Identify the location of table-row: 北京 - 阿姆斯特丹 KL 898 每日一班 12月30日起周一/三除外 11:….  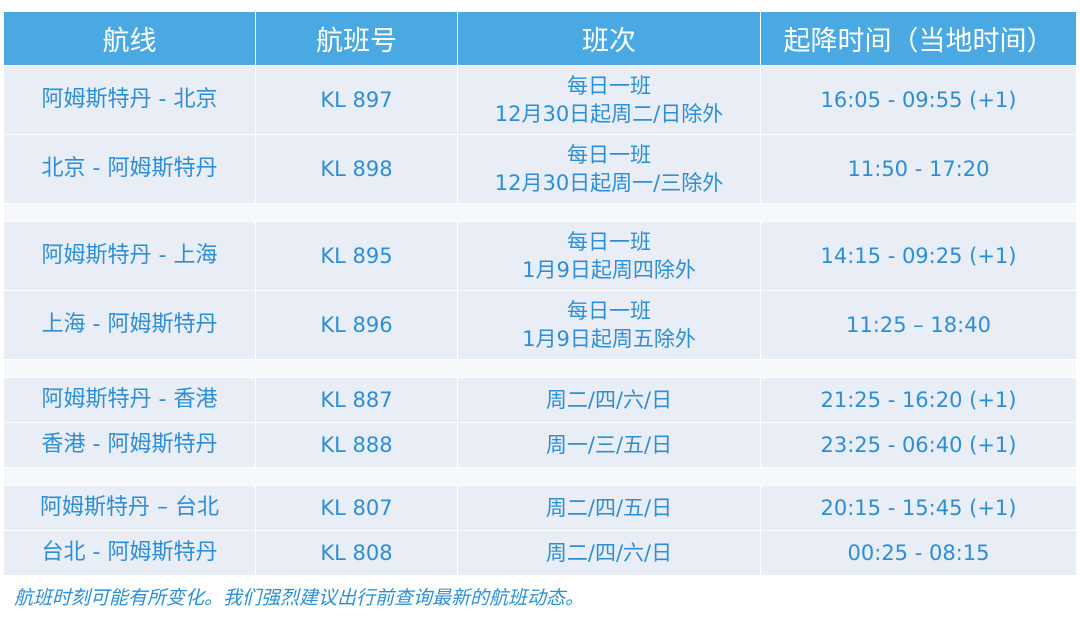
(540, 169).